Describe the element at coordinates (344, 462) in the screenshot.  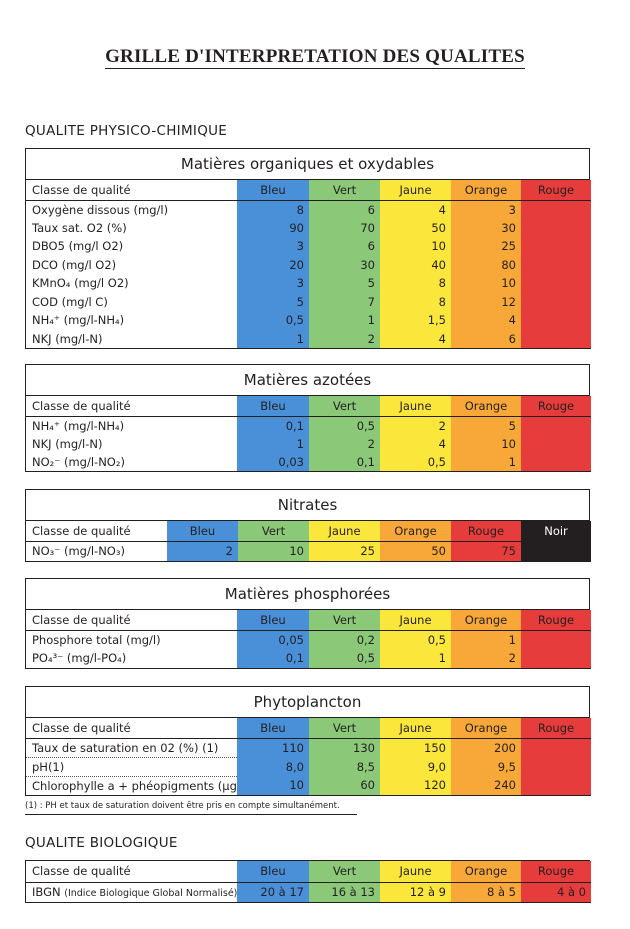
I see `cell-vert: 0,1` at that location.